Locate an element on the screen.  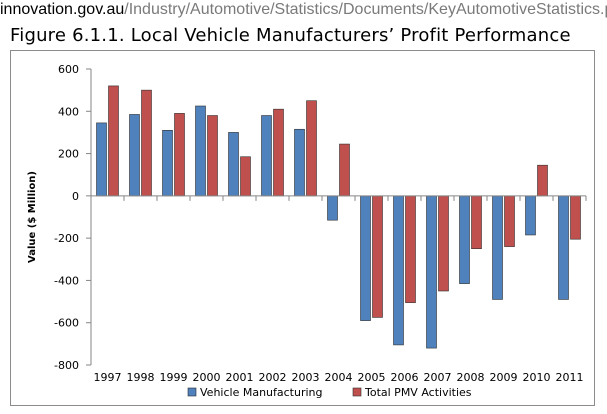
bar-vehicle-manufacturing-2010 is located at coordinates (530, 215).